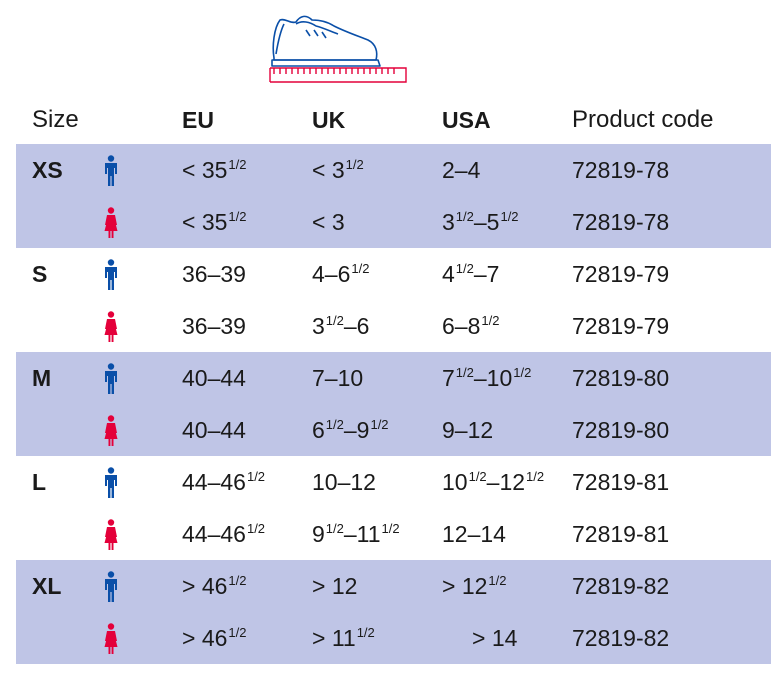 The width and height of the screenshot is (775, 673). Describe the element at coordinates (468, 430) in the screenshot. I see `usa-size-cell: 9–12` at that location.